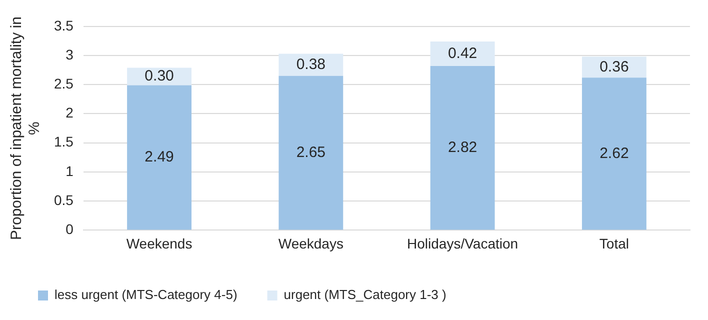 The width and height of the screenshot is (708, 320). Describe the element at coordinates (462, 243) in the screenshot. I see `x-tick-label: Holidays/Vacation` at that location.